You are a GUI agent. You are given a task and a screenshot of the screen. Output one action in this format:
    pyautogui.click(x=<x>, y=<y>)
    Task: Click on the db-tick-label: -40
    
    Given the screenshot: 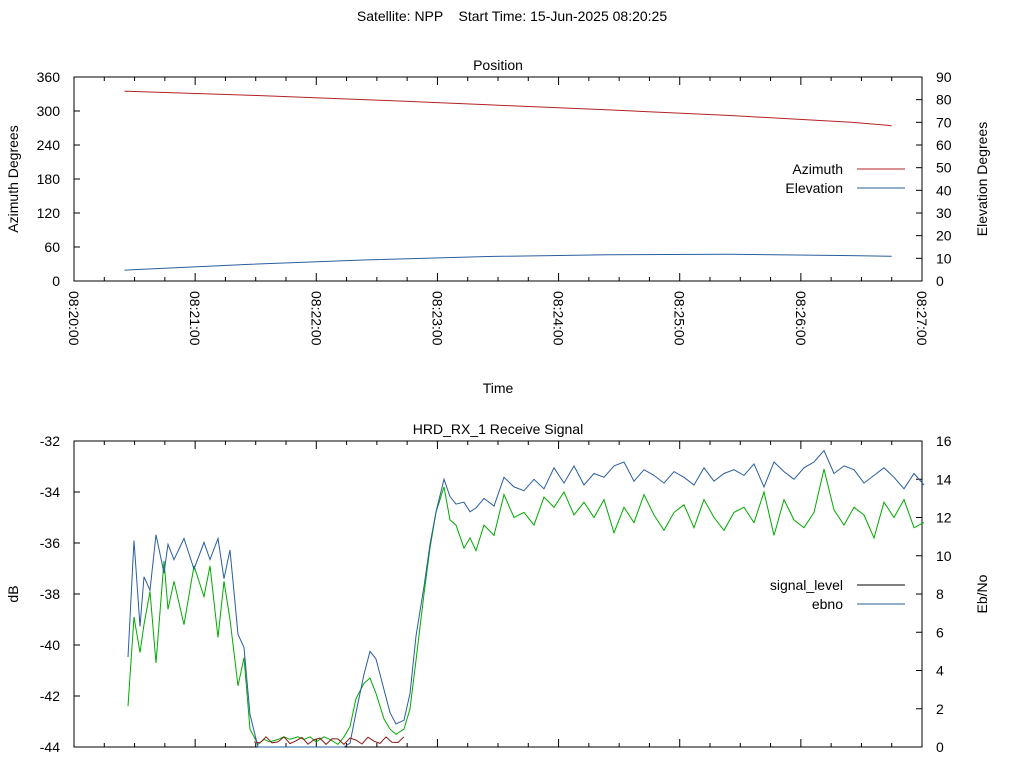 What is the action you would take?
    pyautogui.click(x=50, y=645)
    